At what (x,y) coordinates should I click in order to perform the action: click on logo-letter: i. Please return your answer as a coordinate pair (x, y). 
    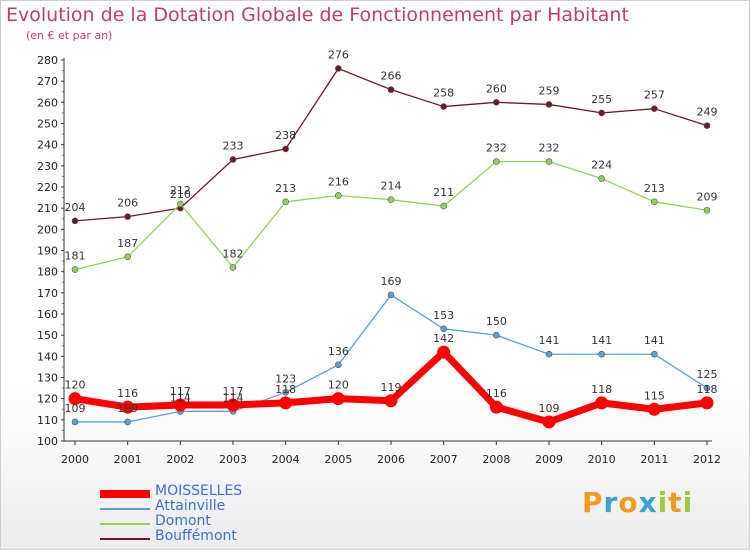
    Looking at the image, I should click on (663, 502).